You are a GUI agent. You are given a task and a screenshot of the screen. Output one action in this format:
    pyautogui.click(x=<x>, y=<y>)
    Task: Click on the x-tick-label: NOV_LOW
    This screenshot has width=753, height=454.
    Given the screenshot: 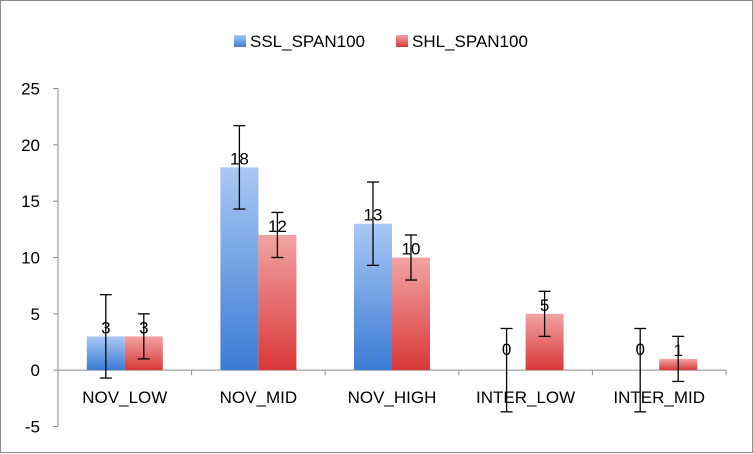 What is the action you would take?
    pyautogui.click(x=124, y=397)
    